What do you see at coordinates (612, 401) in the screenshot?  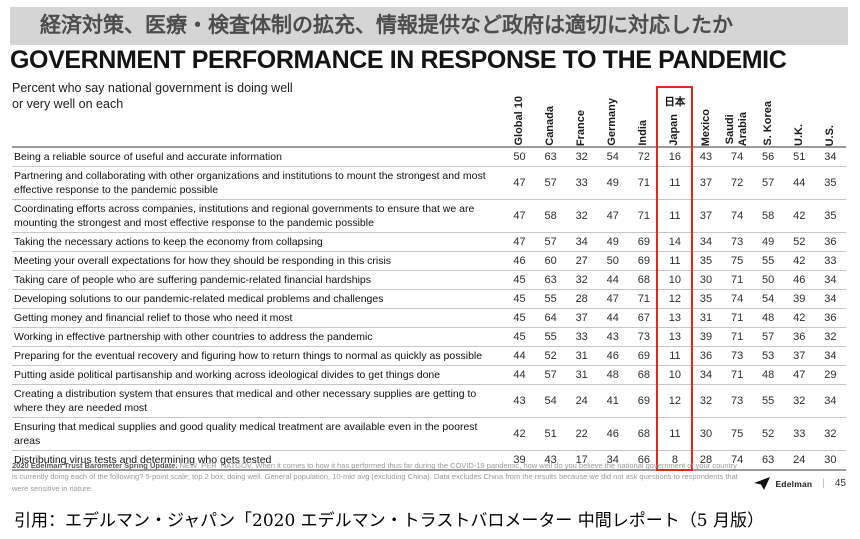 I see `value-cell: 41` at bounding box center [612, 401].